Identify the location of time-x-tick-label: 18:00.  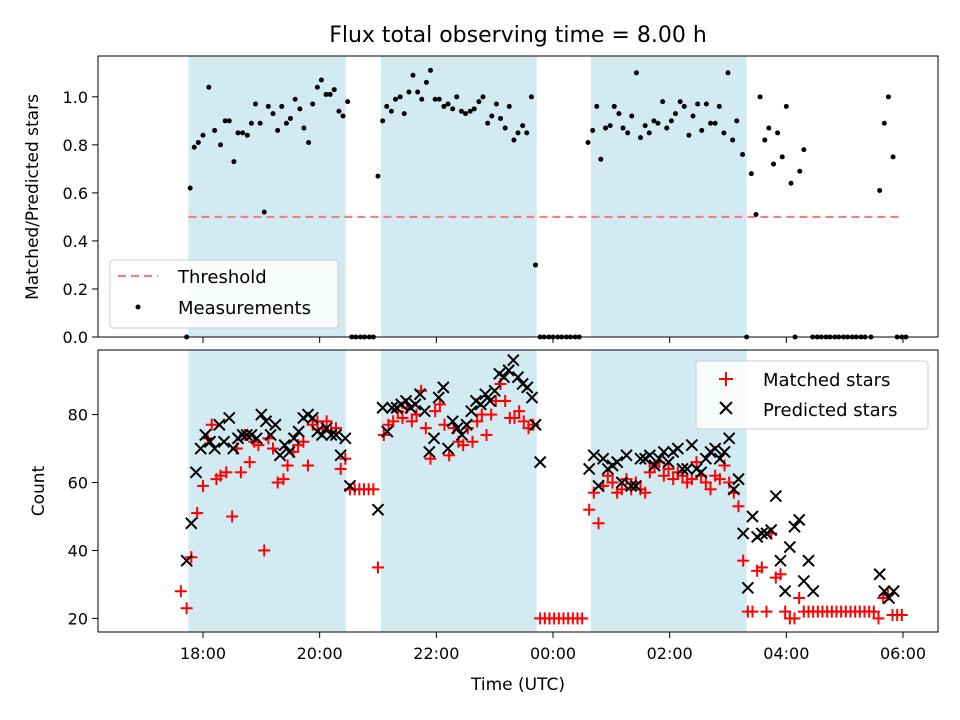
(203, 653).